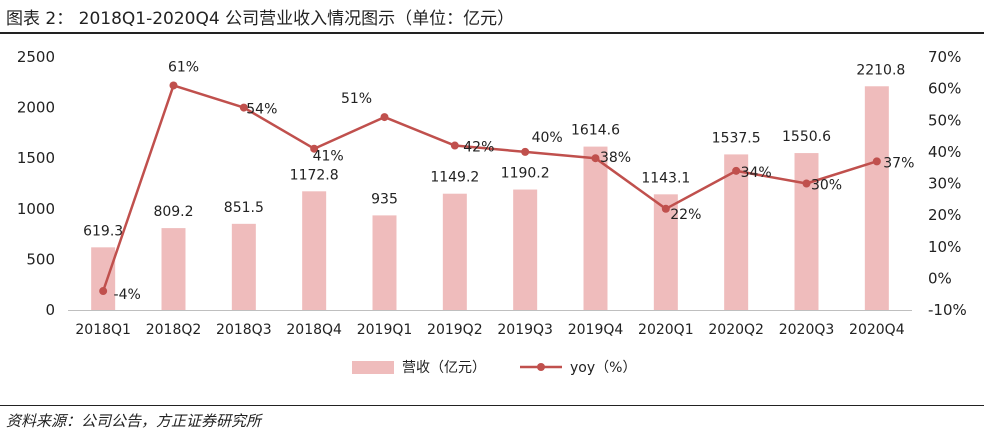  Describe the element at coordinates (595, 131) in the screenshot. I see `bar-value-label: 1614.6` at that location.